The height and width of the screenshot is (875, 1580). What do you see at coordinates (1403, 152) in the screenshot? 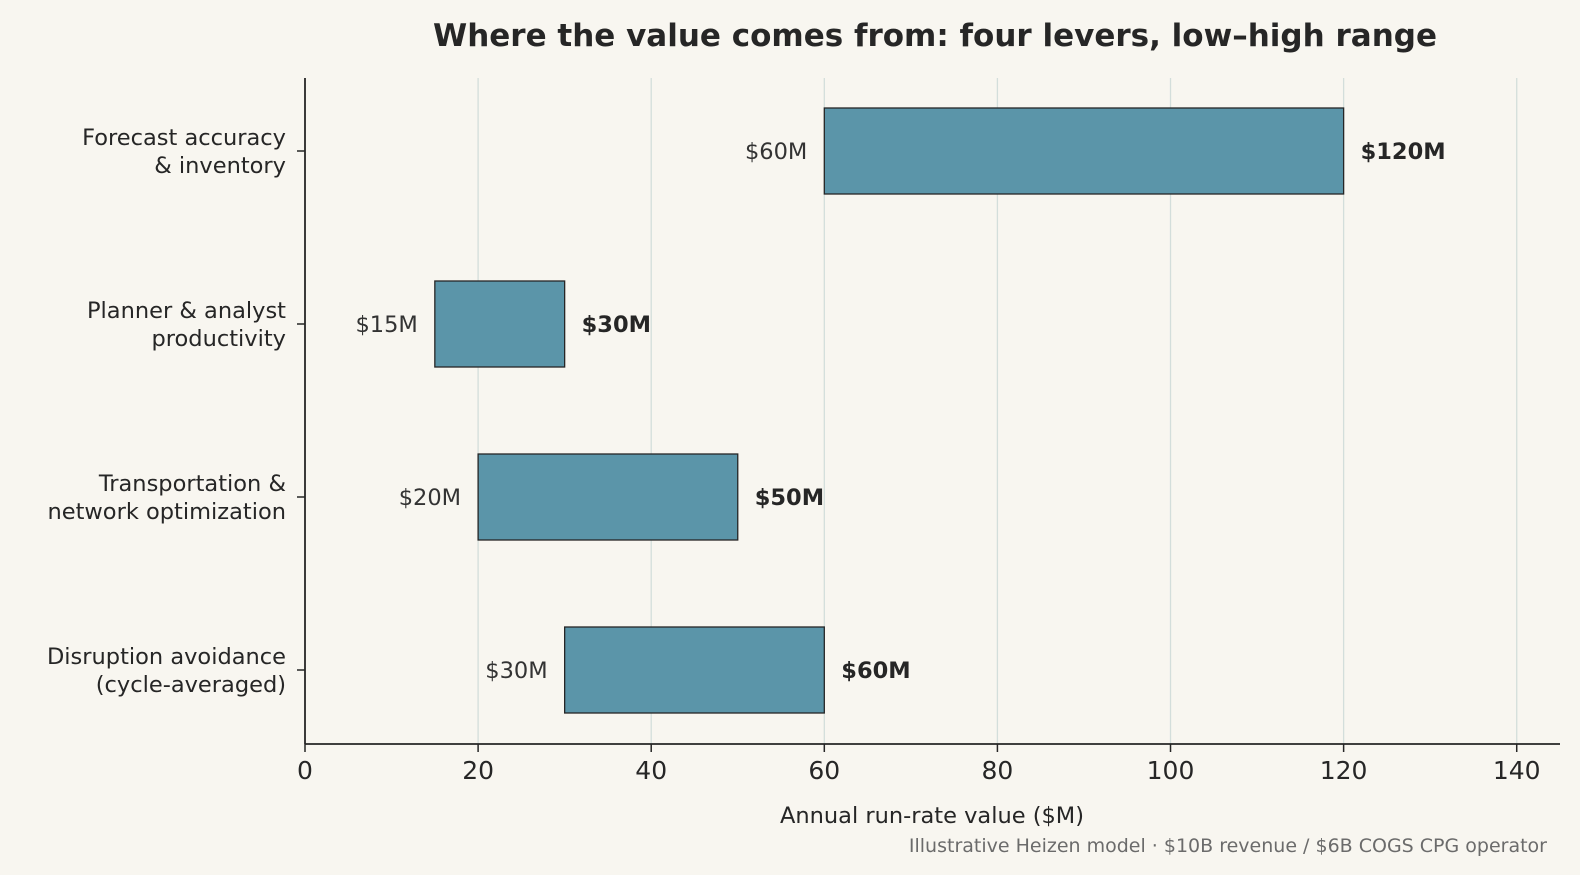
I see `high-value-label: $120M` at bounding box center [1403, 152].